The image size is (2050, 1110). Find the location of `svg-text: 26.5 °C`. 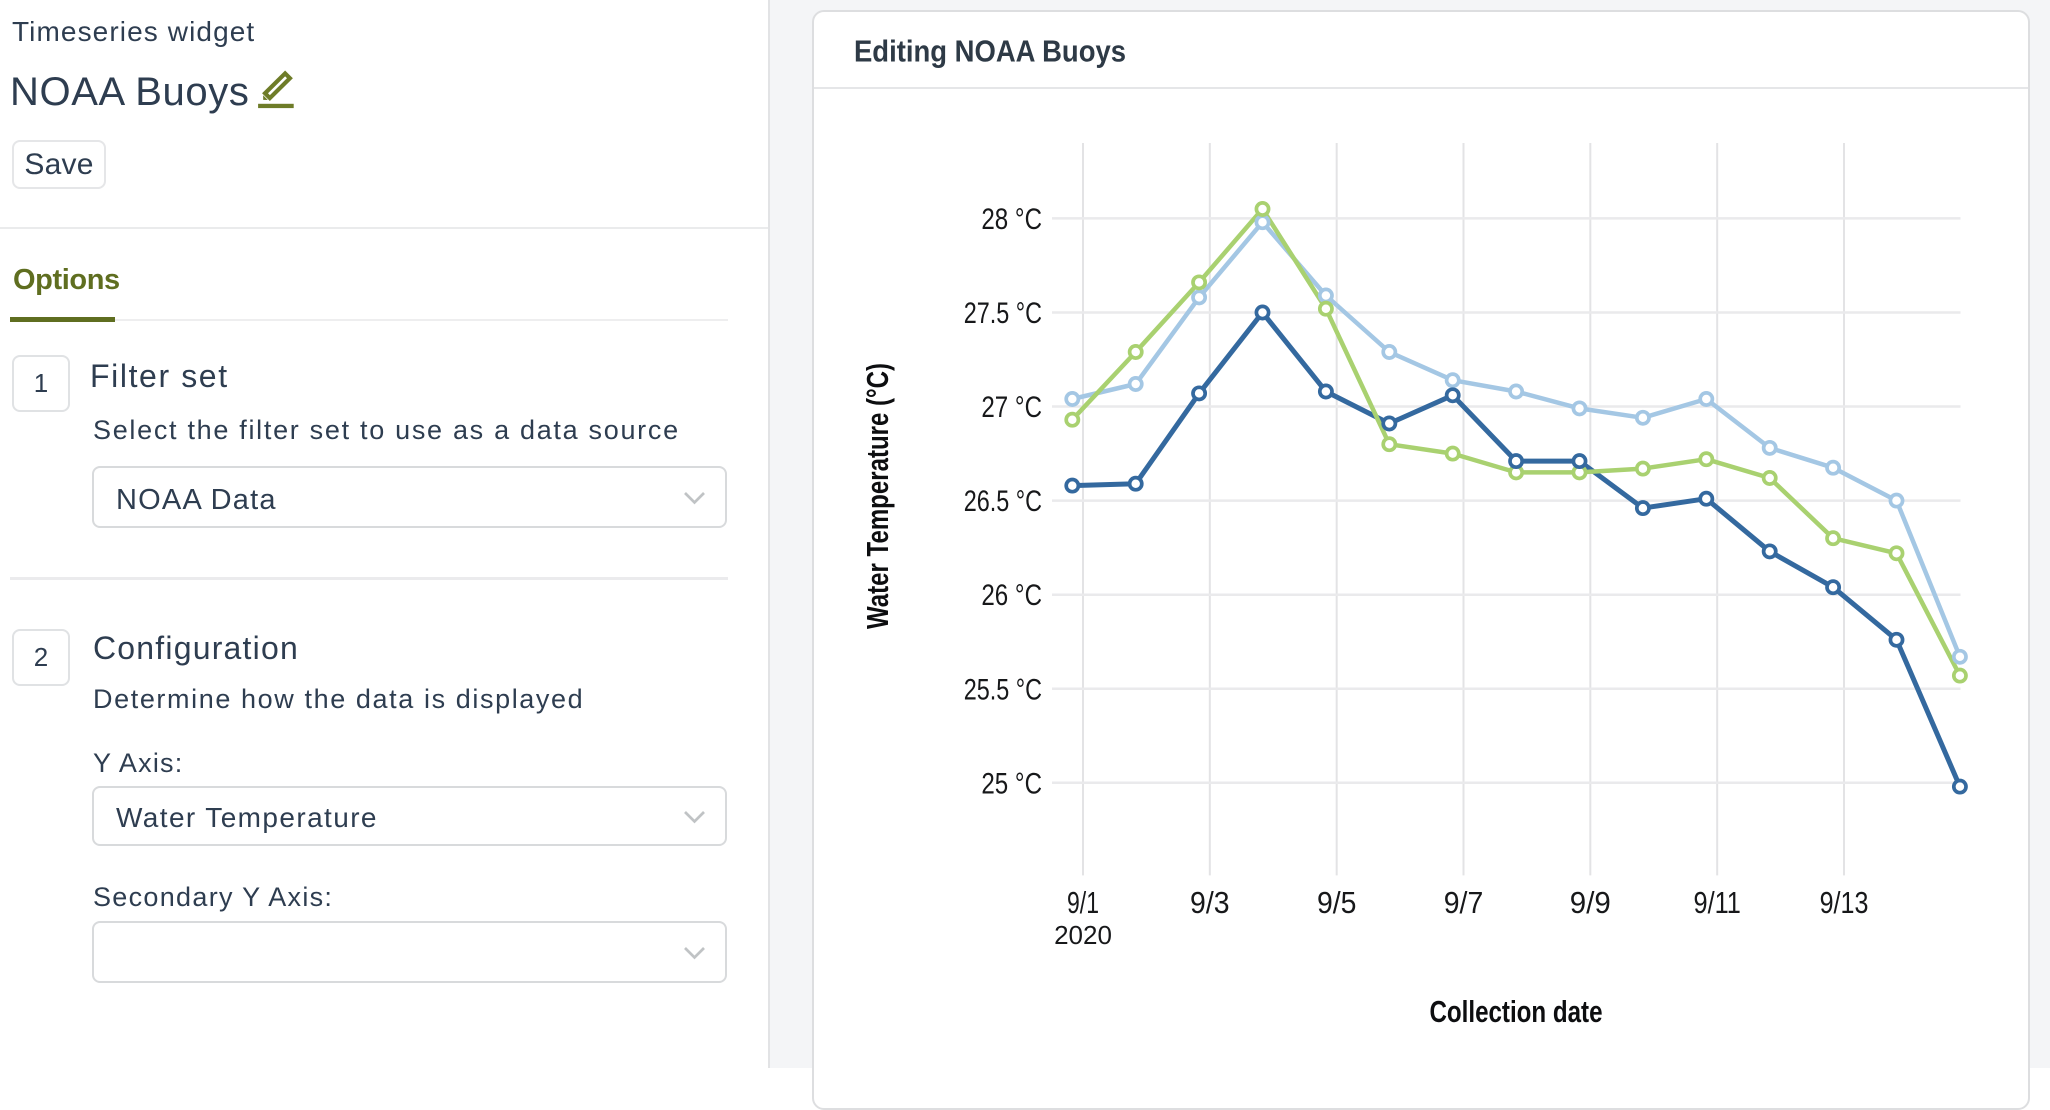

svg-text: 26.5 °C is located at coordinates (1003, 501).